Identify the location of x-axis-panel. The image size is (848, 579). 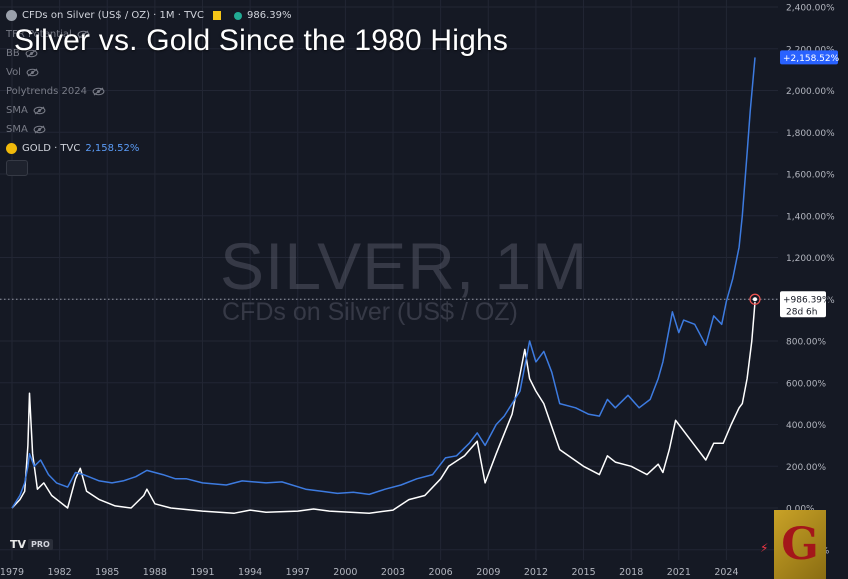
(424, 569).